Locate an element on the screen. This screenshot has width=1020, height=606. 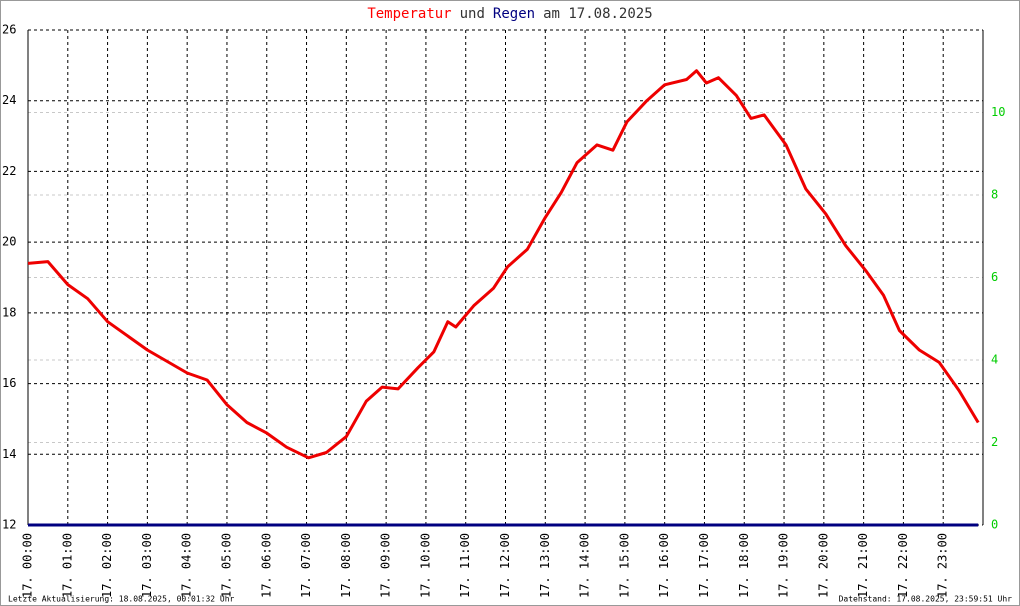
x-tick-label: 17. 18:00 is located at coordinates (744, 565).